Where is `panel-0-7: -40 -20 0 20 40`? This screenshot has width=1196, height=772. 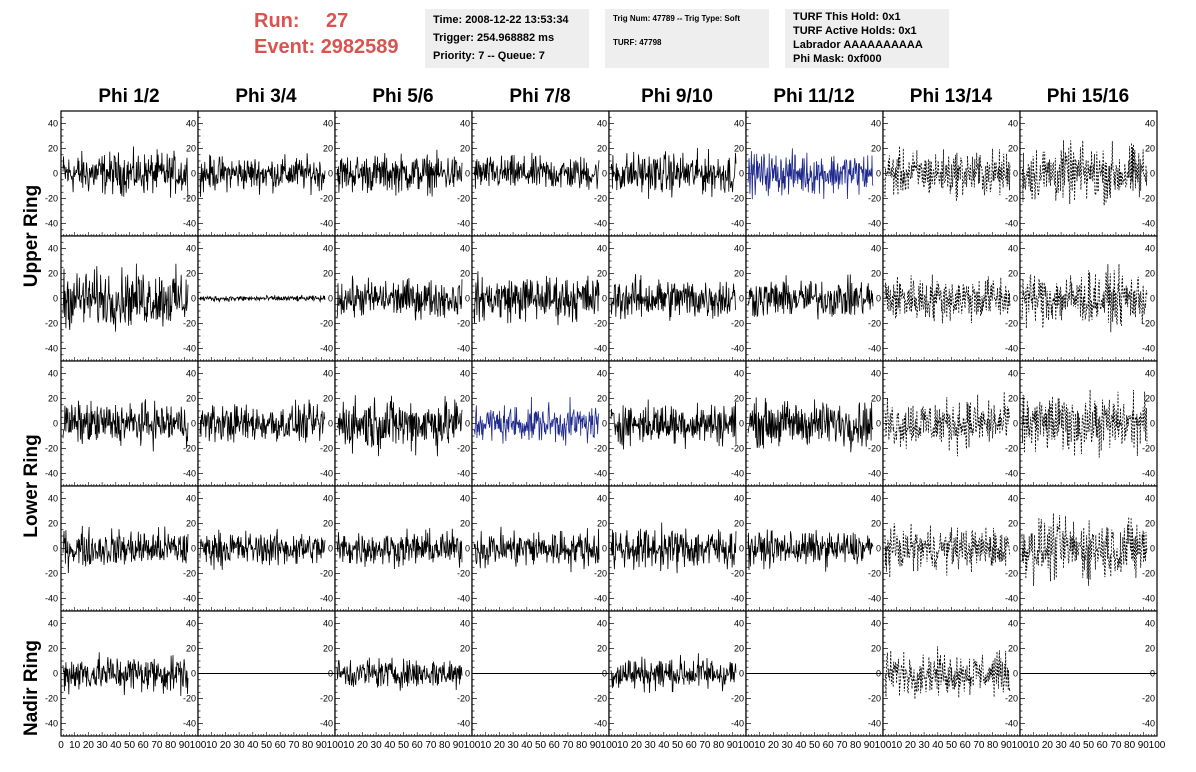 panel-0-7: -40 -20 0 20 40 is located at coordinates (1088, 173).